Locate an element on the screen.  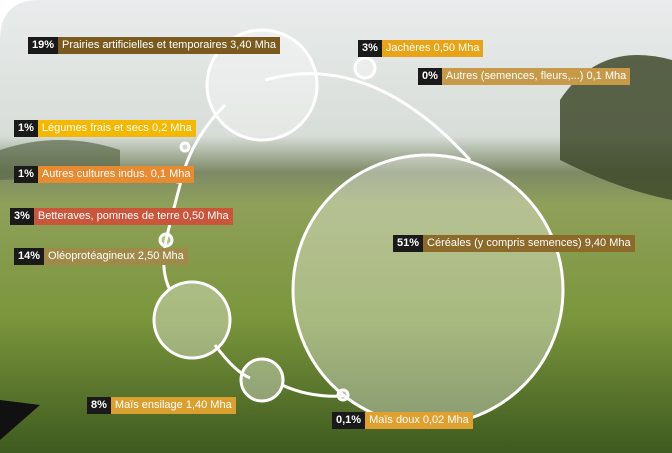
share: 14% is located at coordinates (29, 256).